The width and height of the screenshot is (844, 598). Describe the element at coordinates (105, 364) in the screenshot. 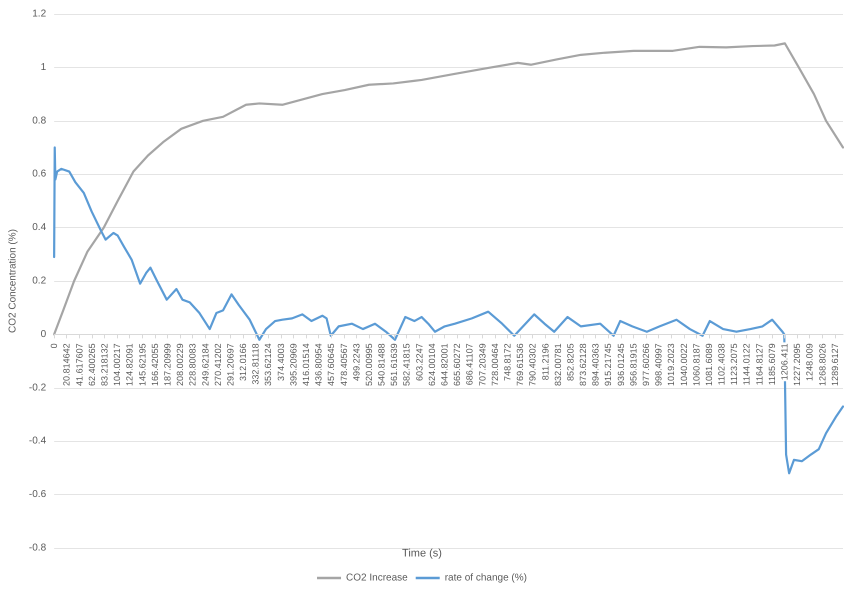

I see `x-tick-label: 83.218132` at that location.